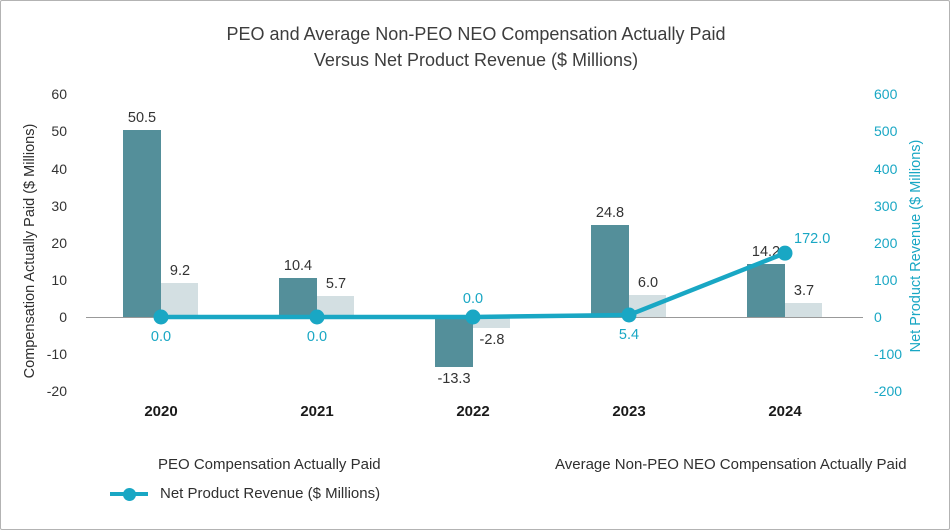 This screenshot has height=530, width=950. I want to click on right-axis-tick: -200, so click(888, 391).